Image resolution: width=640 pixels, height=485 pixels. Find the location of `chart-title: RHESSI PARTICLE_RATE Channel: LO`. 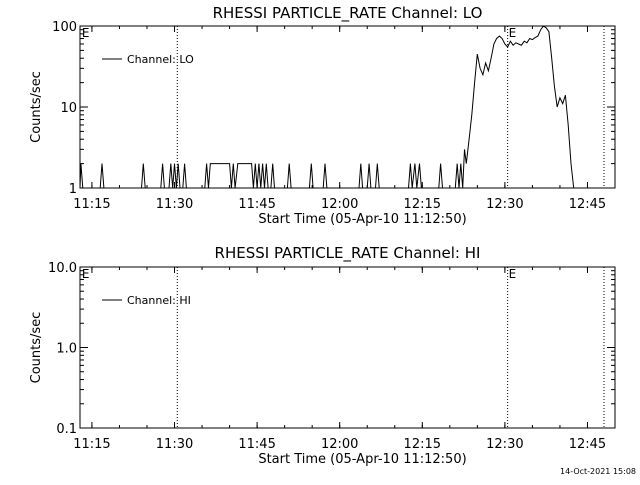

chart-title: RHESSI PARTICLE_RATE Channel: LO is located at coordinates (348, 13).